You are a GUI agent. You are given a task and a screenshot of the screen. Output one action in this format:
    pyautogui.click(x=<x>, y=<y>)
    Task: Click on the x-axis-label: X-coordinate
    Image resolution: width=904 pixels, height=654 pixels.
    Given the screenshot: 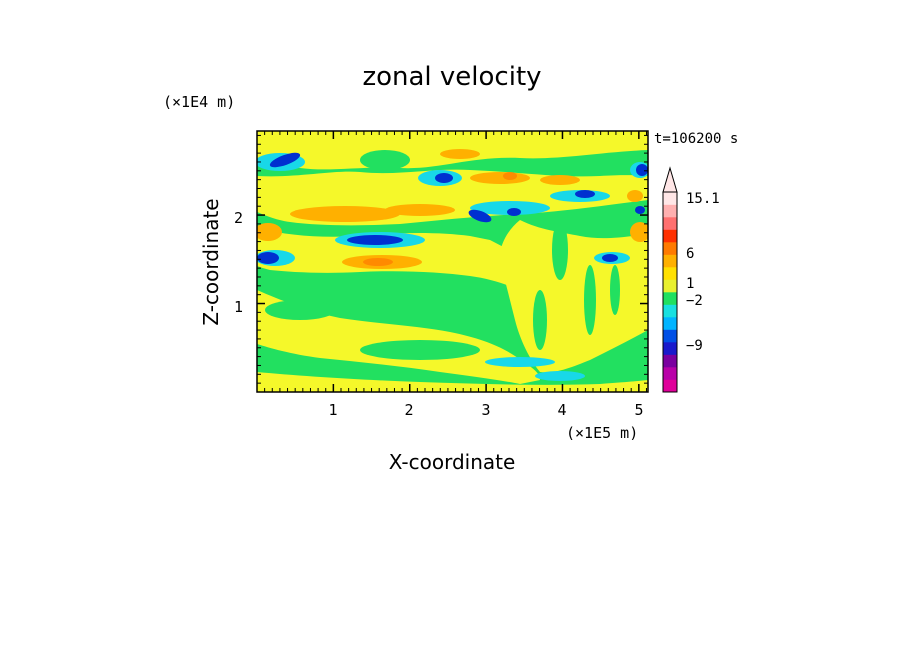 What is the action you would take?
    pyautogui.click(x=452, y=462)
    